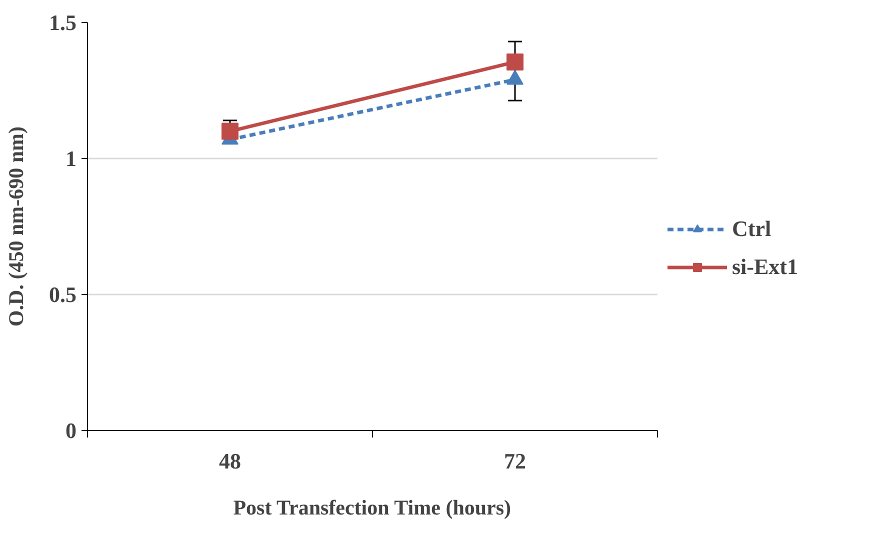  Describe the element at coordinates (230, 461) in the screenshot. I see `x-tick-label: 48` at that location.